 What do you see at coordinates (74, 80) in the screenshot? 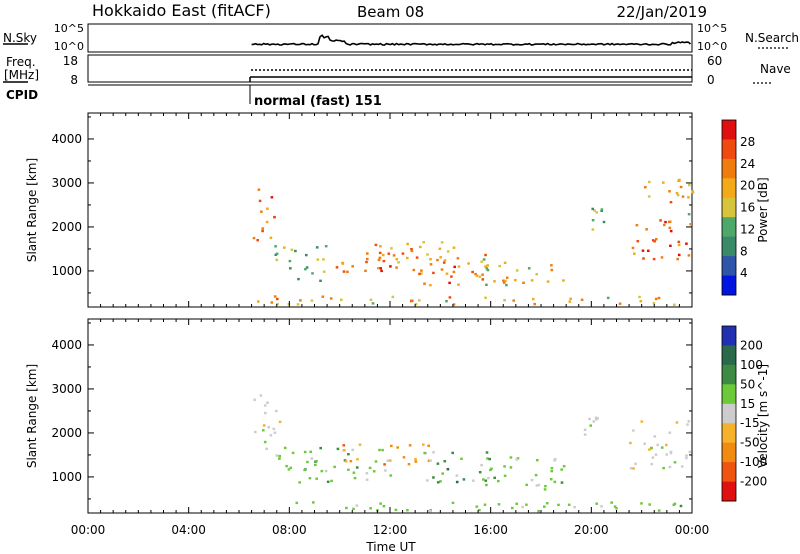
I see `freq-left-tick-bottom: 8` at bounding box center [74, 80].